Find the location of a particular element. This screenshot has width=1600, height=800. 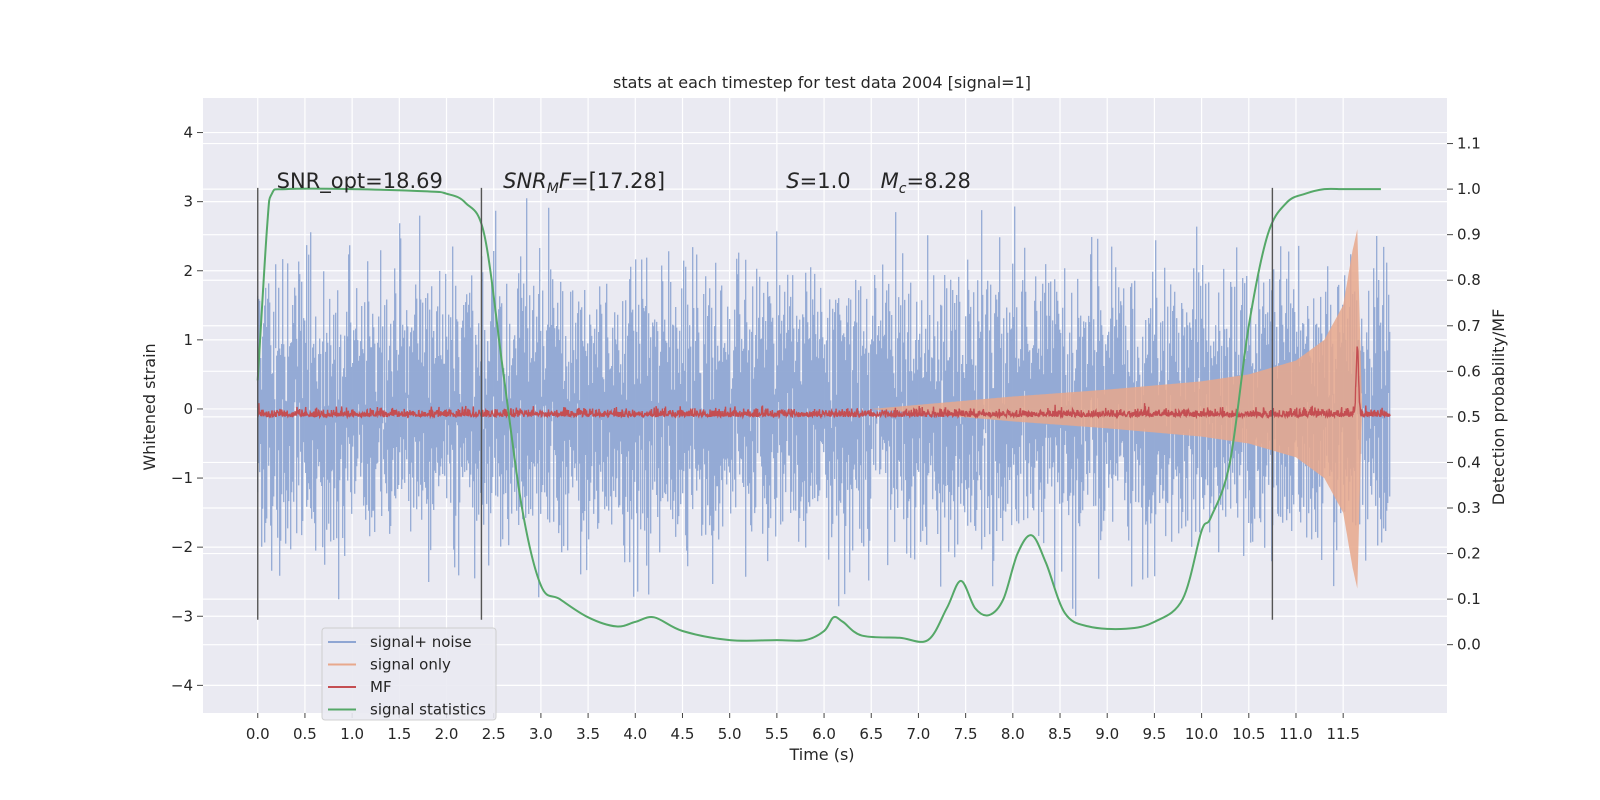

x-tick-label: 11.5 is located at coordinates (1342, 734).